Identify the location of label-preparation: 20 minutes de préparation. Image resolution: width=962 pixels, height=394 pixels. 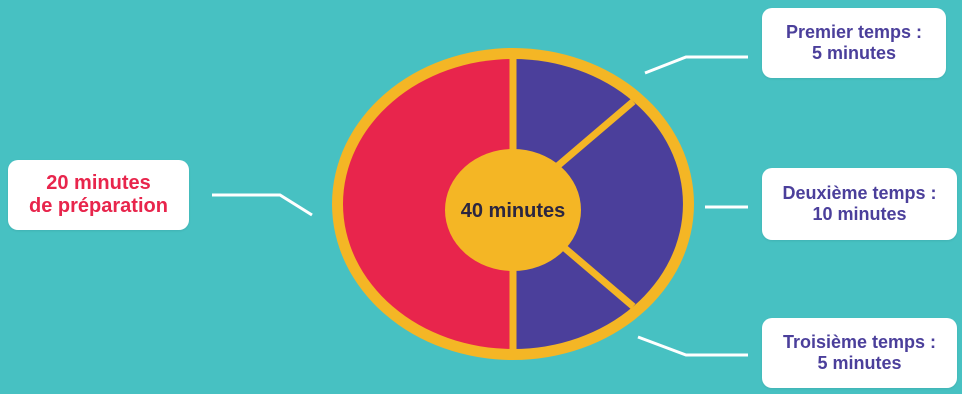
(98, 195).